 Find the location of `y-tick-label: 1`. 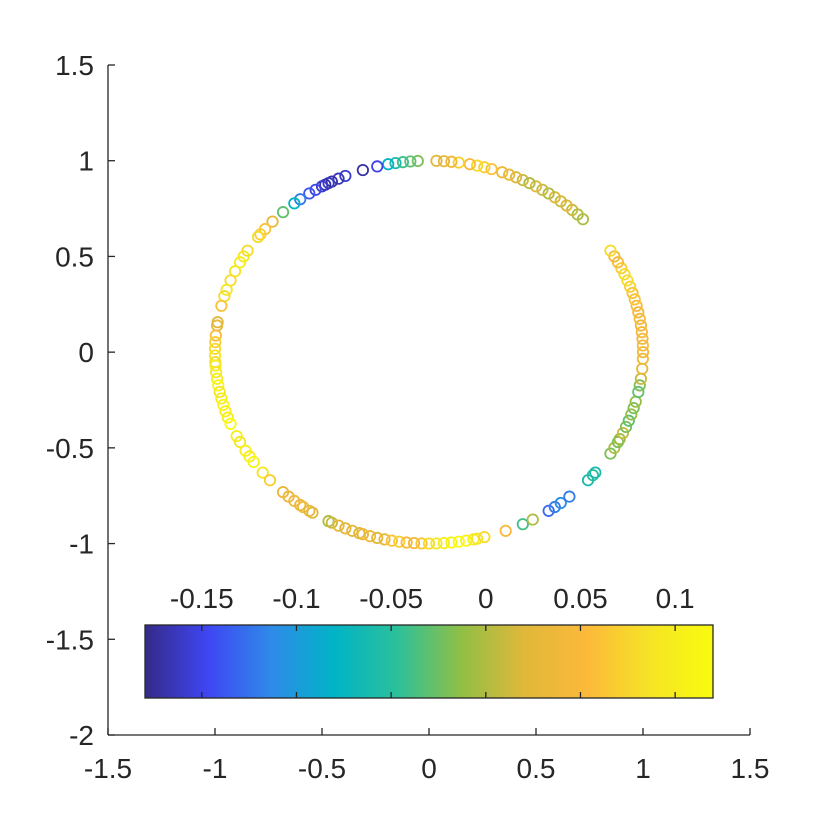

y-tick-label: 1 is located at coordinates (86, 161).